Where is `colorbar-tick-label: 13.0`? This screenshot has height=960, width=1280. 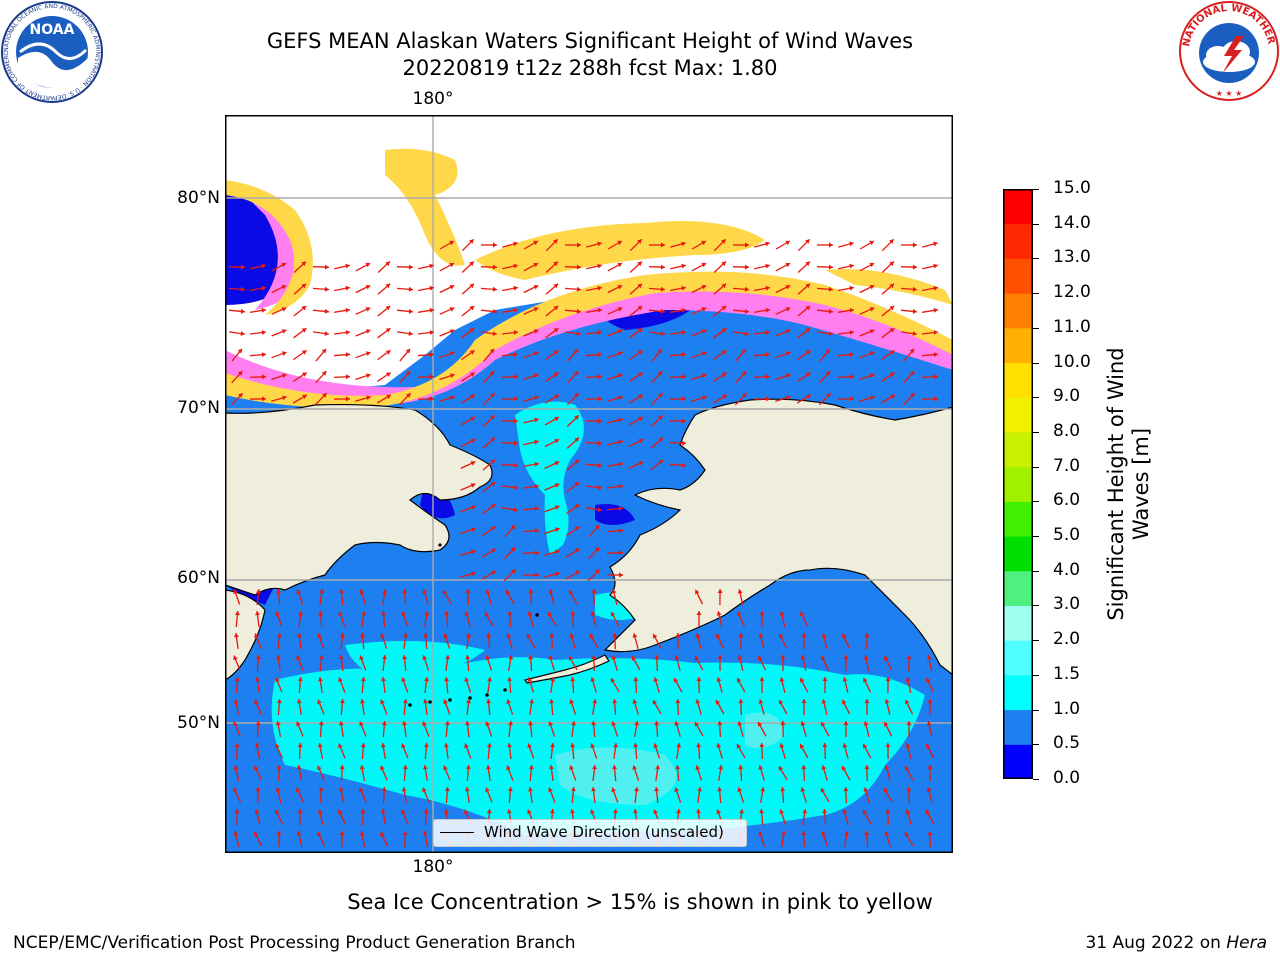 colorbar-tick-label: 13.0 is located at coordinates (1072, 257).